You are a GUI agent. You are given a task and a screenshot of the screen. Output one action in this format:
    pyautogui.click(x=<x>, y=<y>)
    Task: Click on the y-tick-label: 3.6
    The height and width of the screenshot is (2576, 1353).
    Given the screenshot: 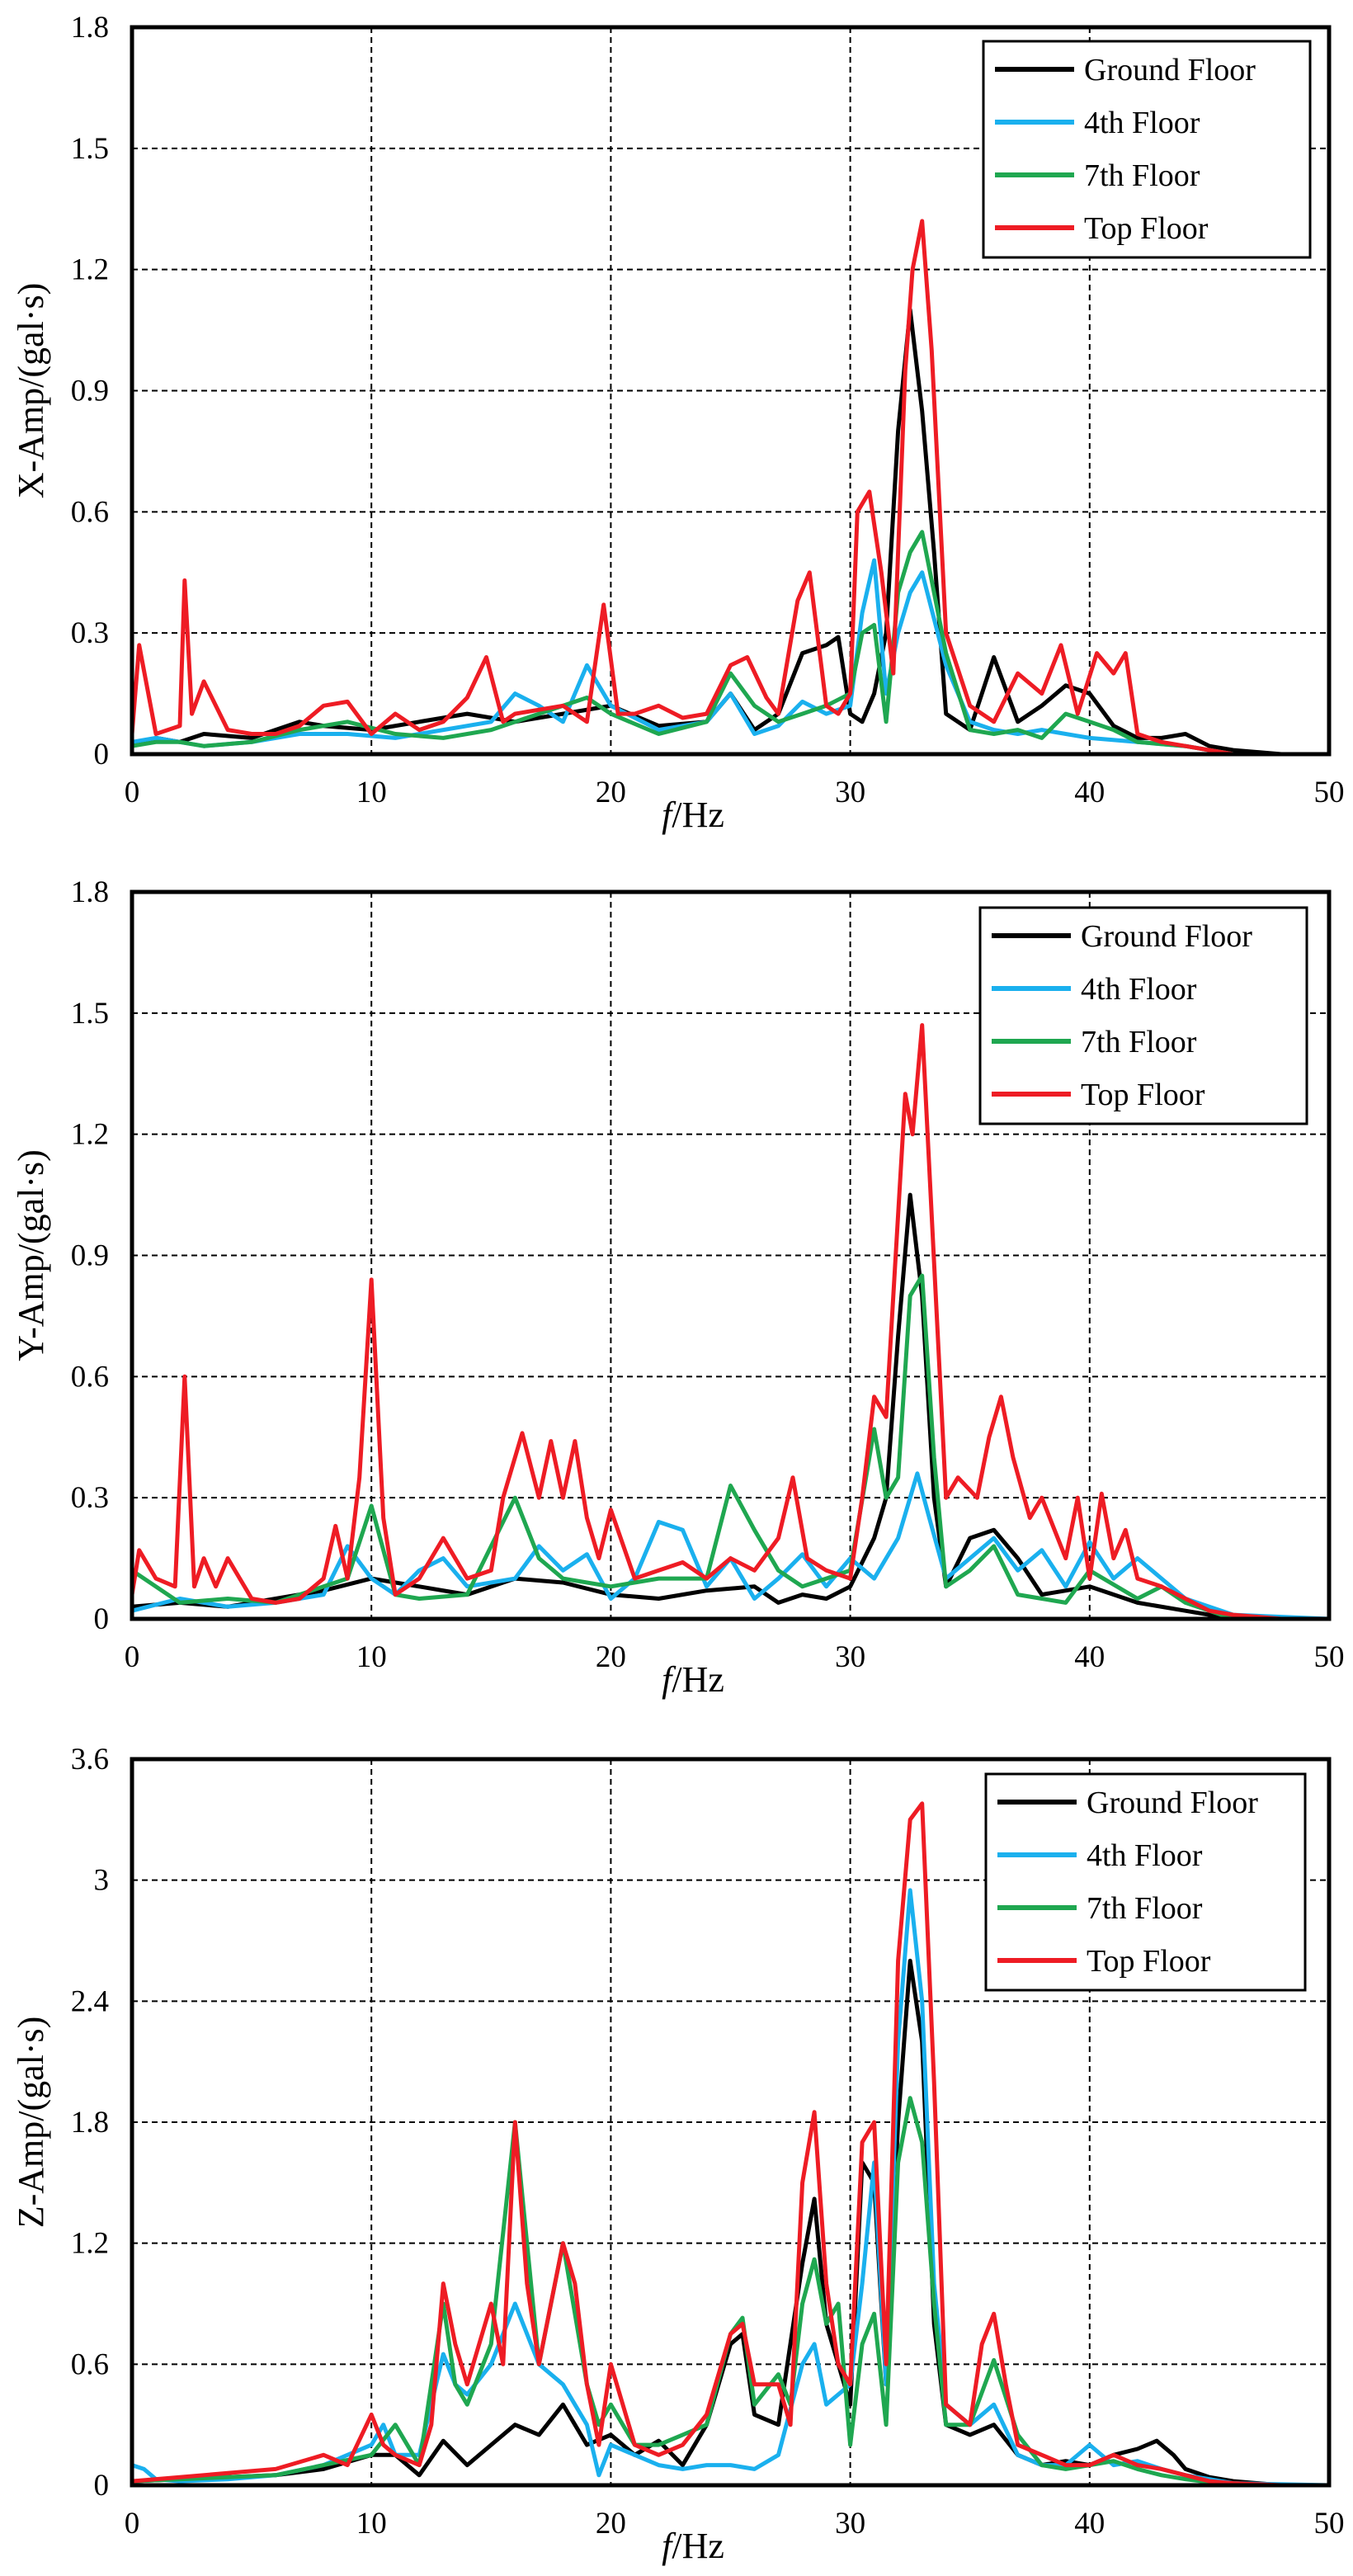 What is the action you would take?
    pyautogui.click(x=90, y=1759)
    